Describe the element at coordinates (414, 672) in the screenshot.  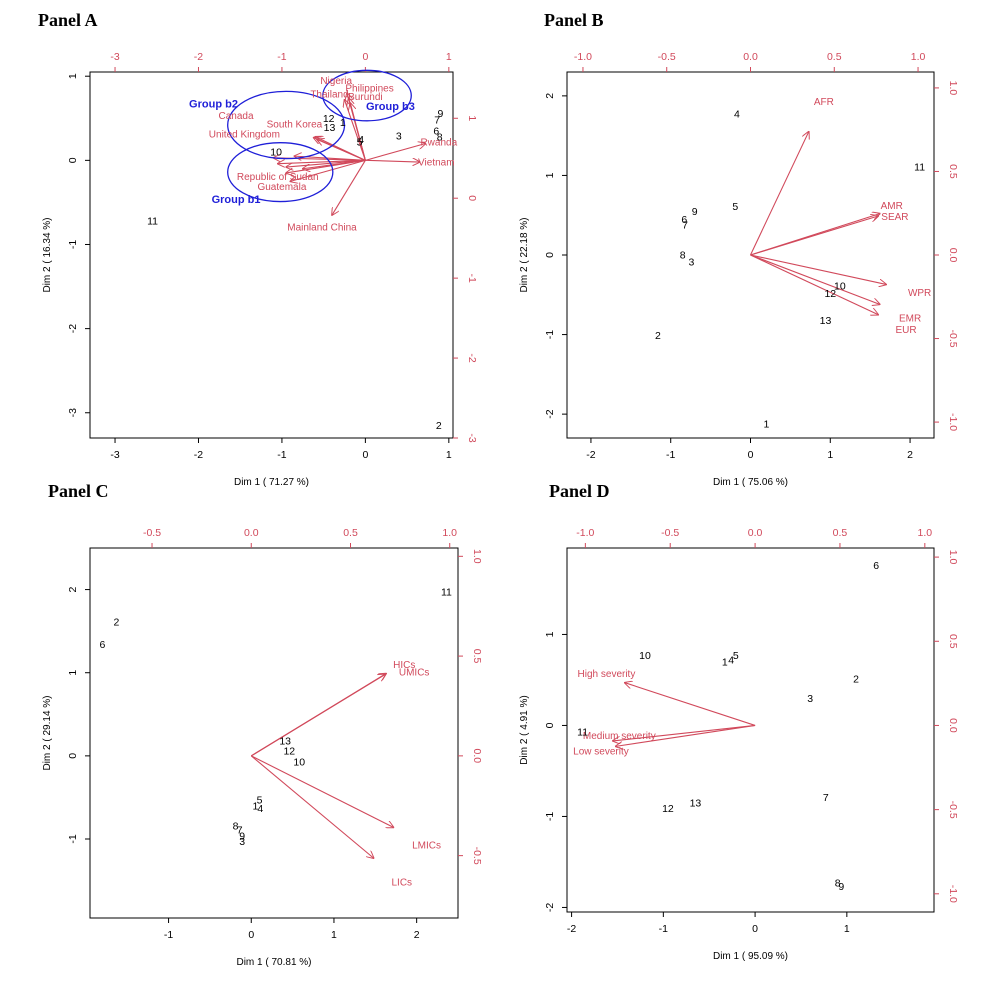
I see `vector-label: UMICs` at that location.